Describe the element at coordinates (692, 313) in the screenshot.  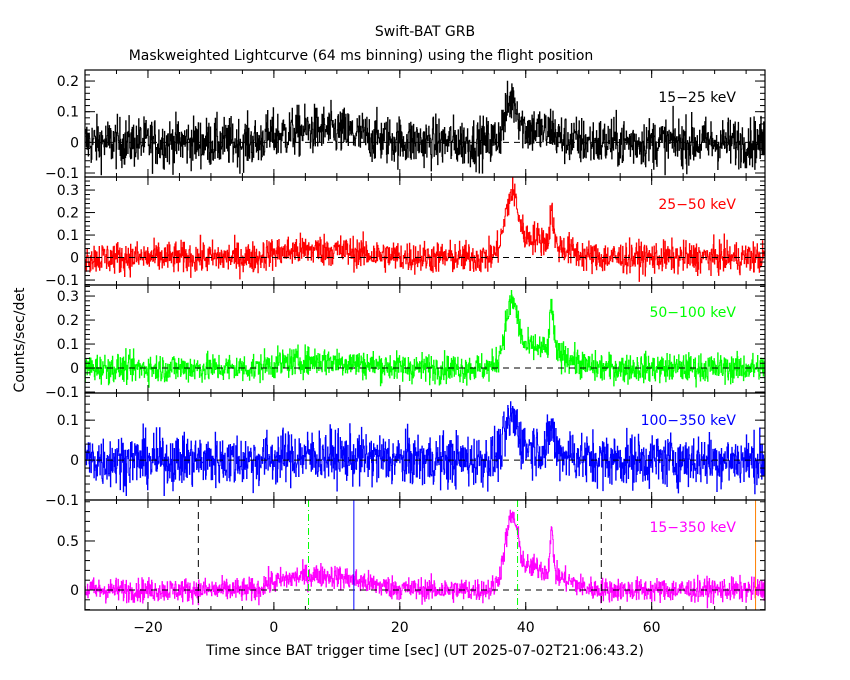
I see `band-label: 50−100 keV` at that location.